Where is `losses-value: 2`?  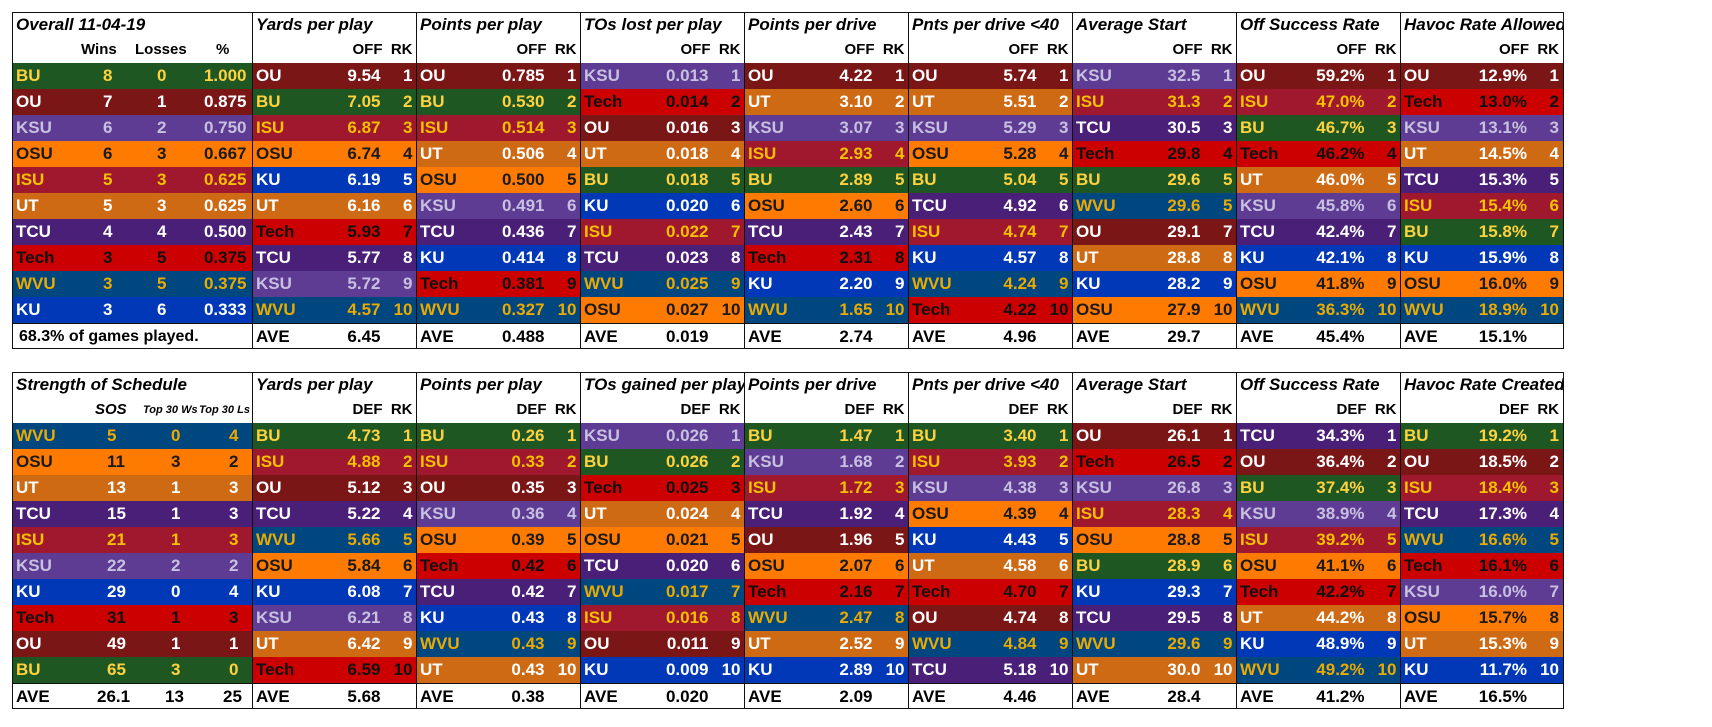
losses-value: 2 is located at coordinates (162, 127).